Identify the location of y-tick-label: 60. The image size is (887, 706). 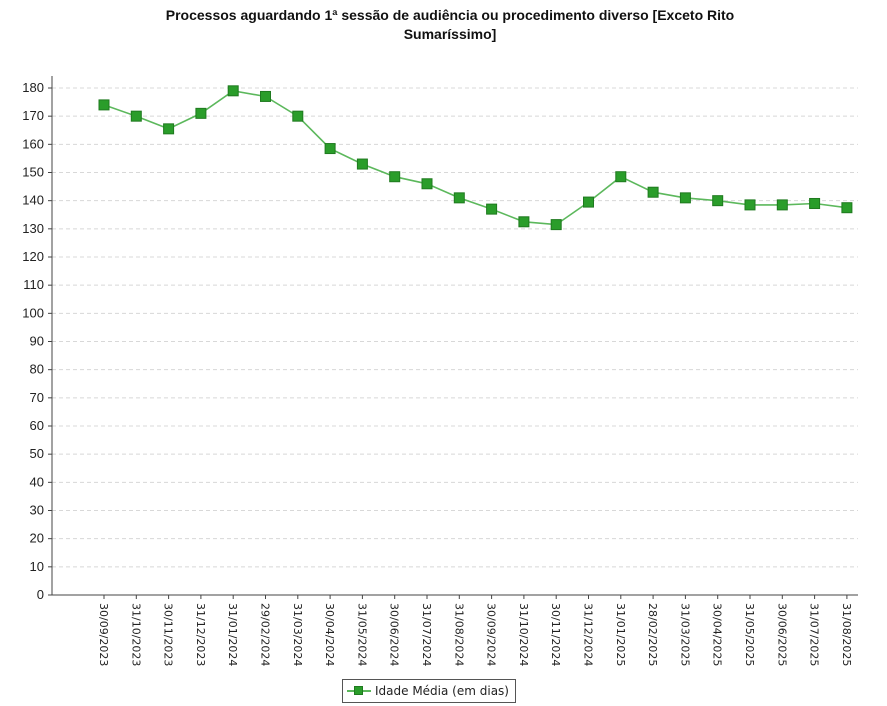
(37, 425).